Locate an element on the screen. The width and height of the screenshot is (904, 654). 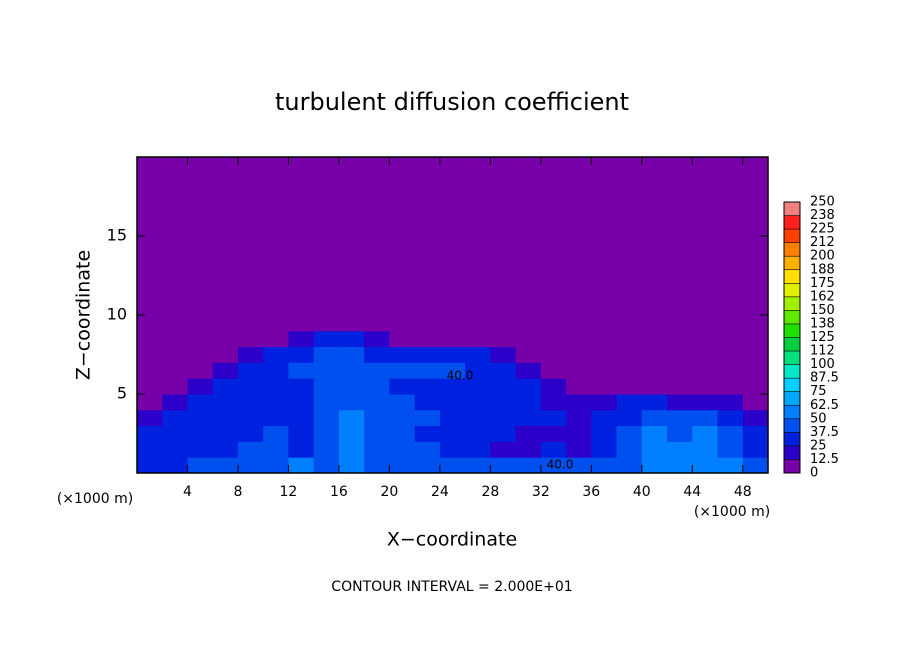
colorbar-label: 250 is located at coordinates (822, 202).